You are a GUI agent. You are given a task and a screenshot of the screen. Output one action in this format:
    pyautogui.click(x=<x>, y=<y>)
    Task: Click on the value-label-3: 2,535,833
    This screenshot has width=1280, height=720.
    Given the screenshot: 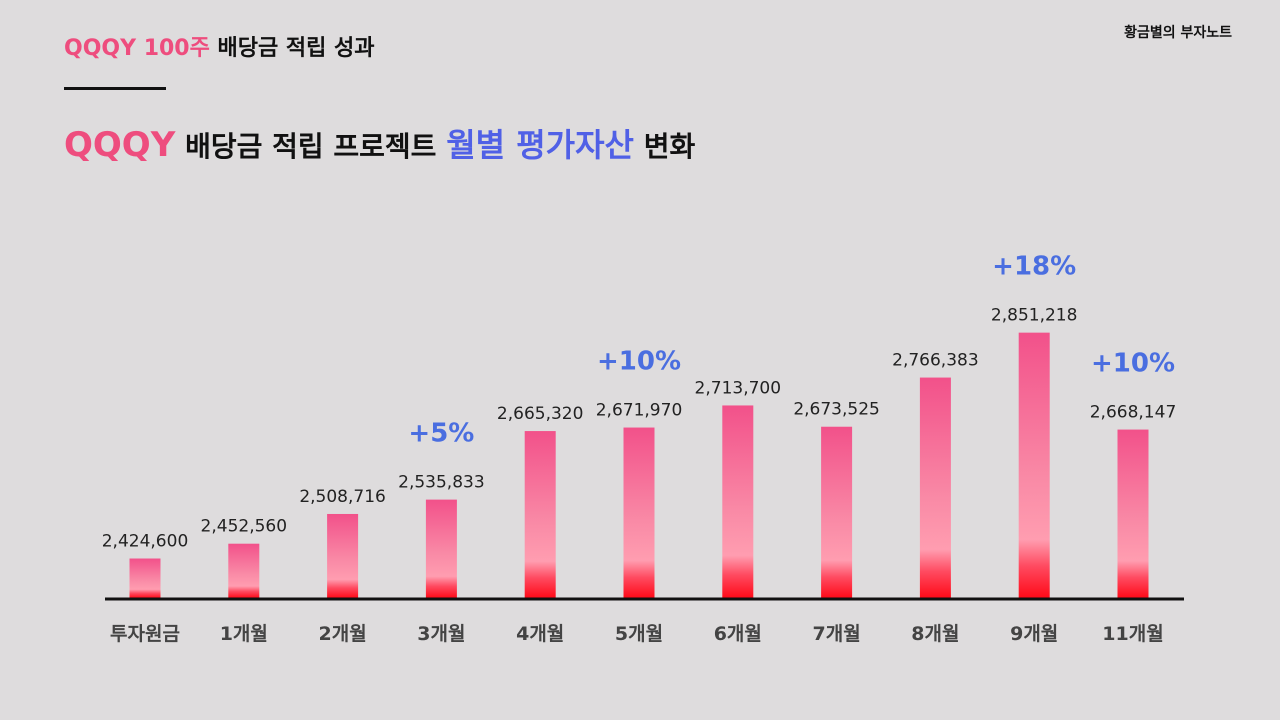 What is the action you would take?
    pyautogui.click(x=441, y=483)
    